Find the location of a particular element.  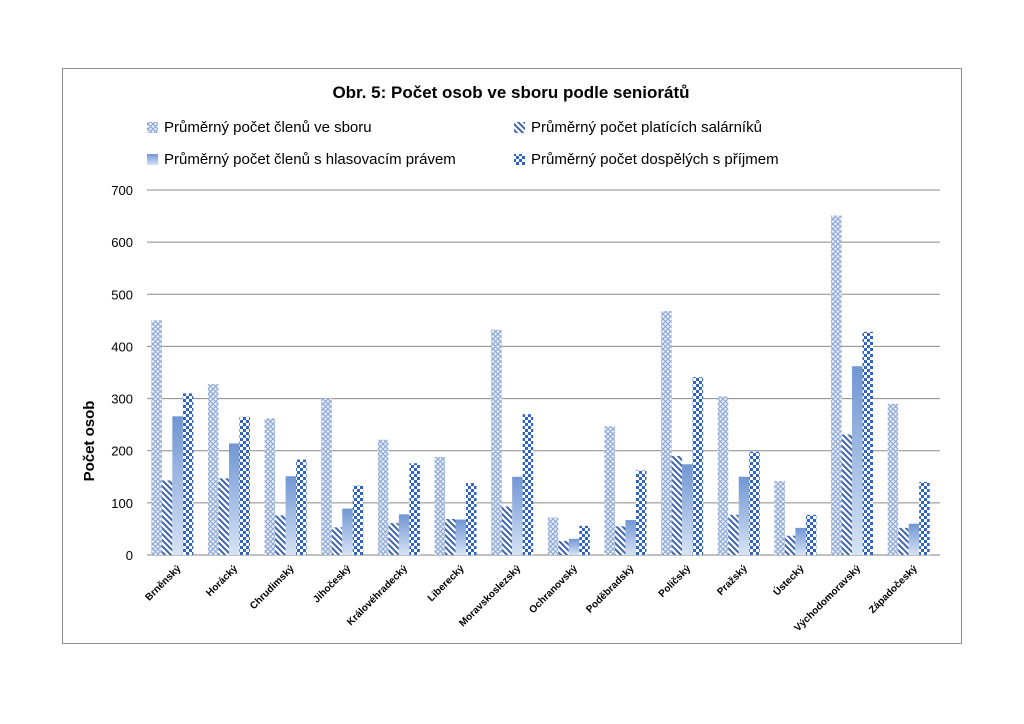

x-tick-label: Západočeský is located at coordinates (893, 589).